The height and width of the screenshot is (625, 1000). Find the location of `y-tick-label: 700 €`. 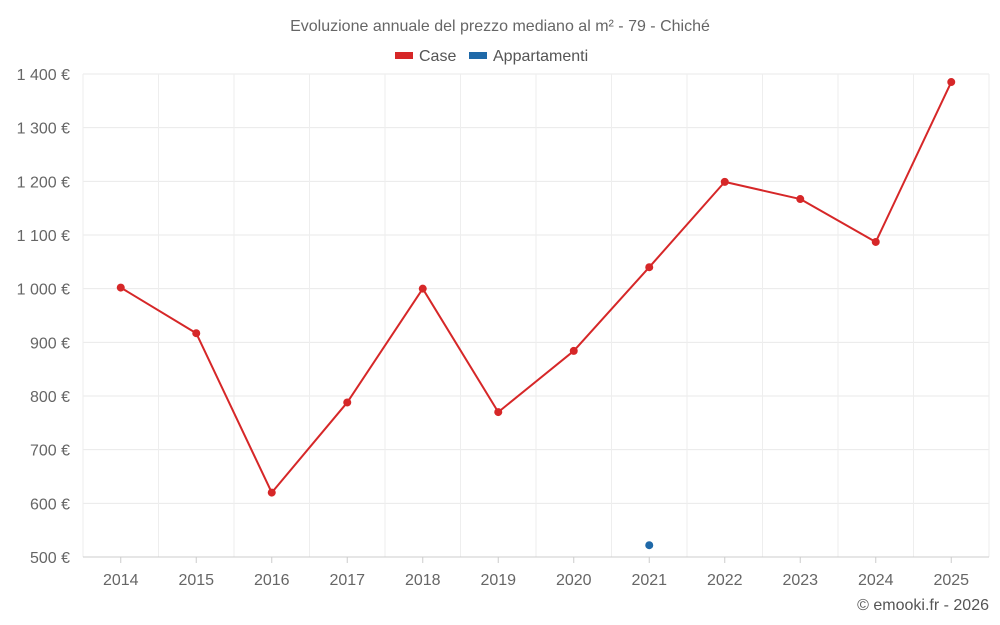

y-tick-label: 700 € is located at coordinates (50, 451).